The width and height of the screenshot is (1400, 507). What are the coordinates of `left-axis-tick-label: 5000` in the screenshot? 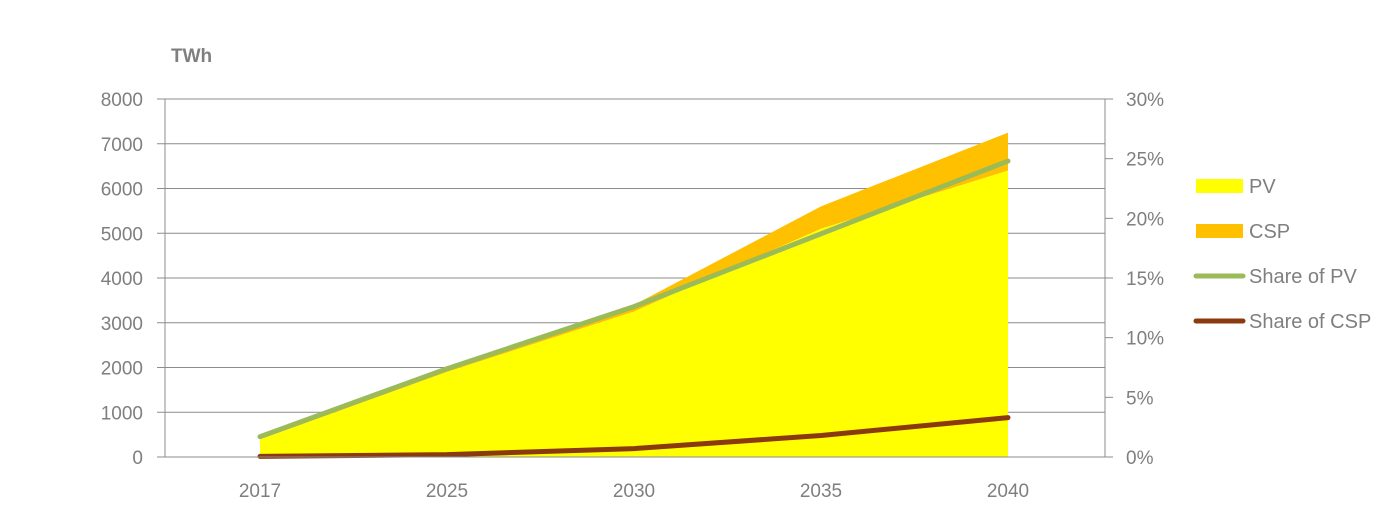 It's located at (122, 234).